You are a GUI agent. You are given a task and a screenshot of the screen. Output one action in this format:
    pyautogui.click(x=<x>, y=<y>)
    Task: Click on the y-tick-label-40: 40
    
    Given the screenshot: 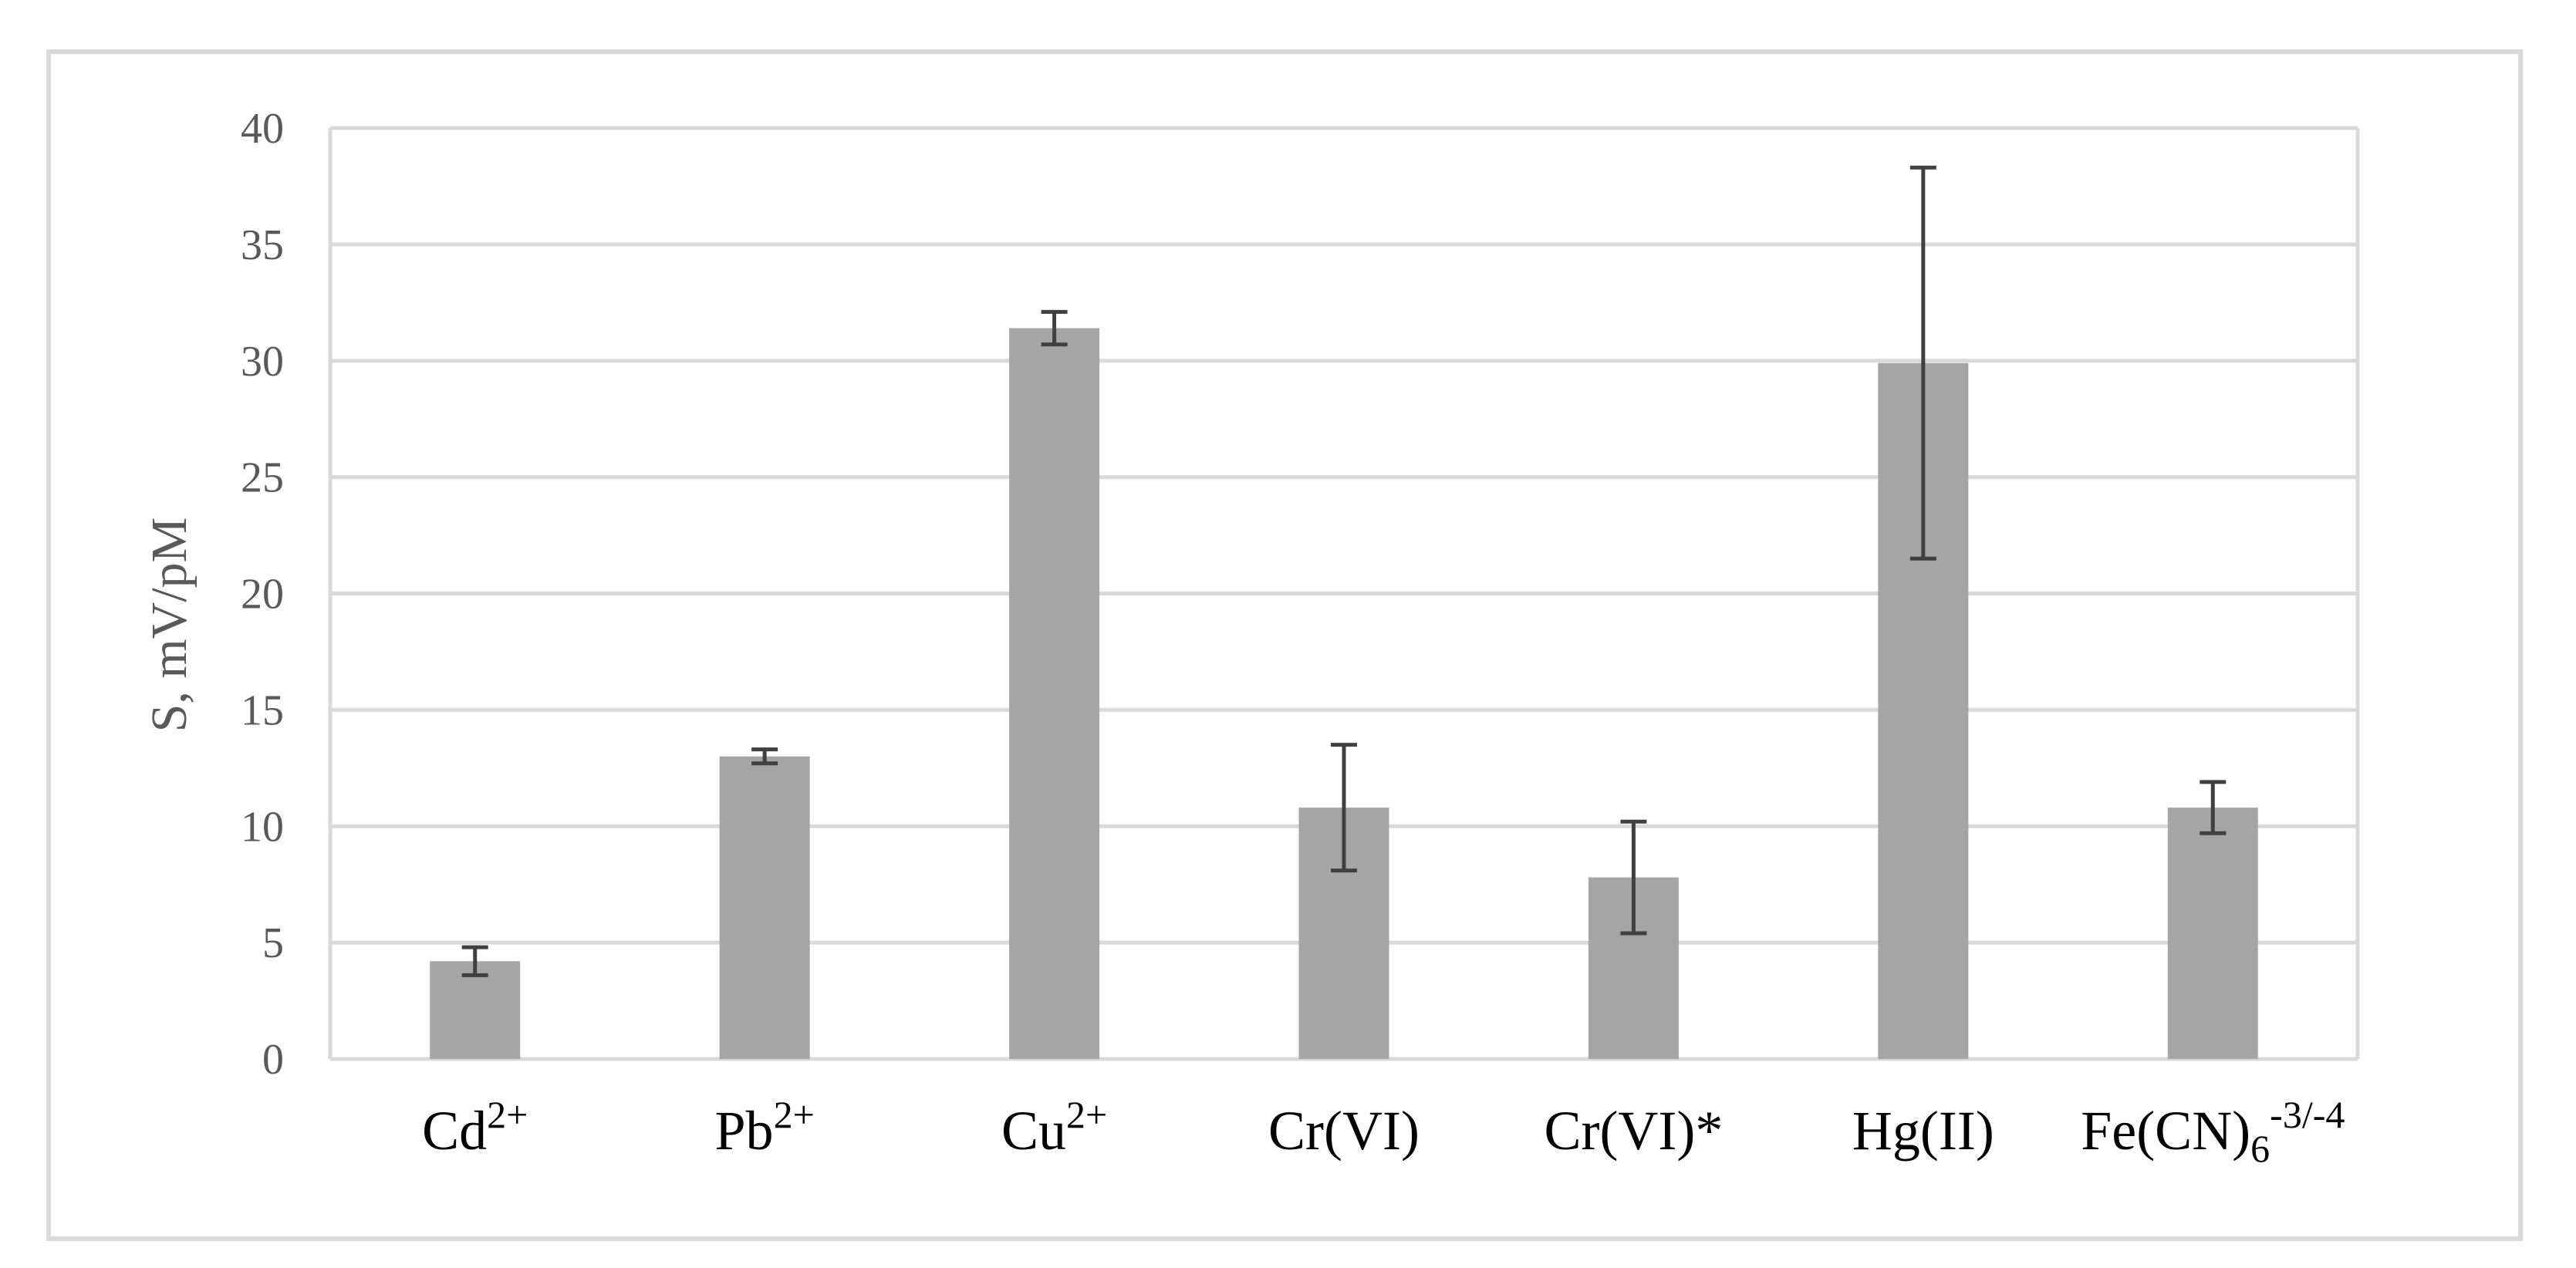 What is the action you would take?
    pyautogui.click(x=262, y=129)
    